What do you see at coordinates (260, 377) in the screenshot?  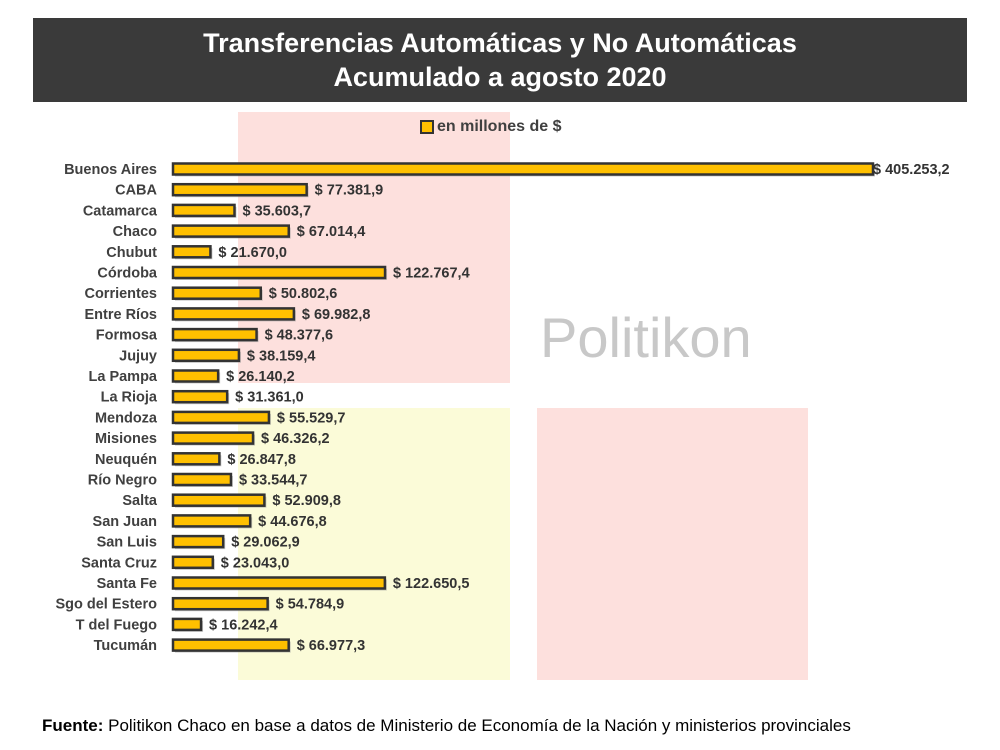 I see `data-label: $ 26.140,2` at bounding box center [260, 377].